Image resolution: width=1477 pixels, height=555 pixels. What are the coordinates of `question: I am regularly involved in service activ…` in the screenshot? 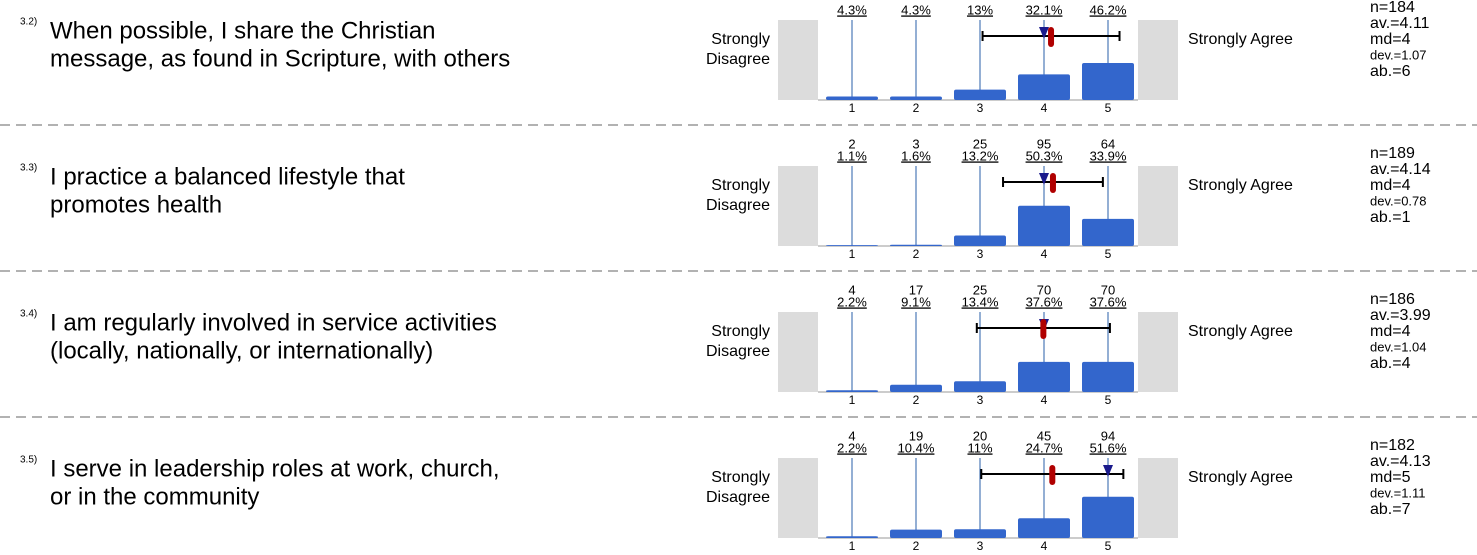 It's located at (273, 322).